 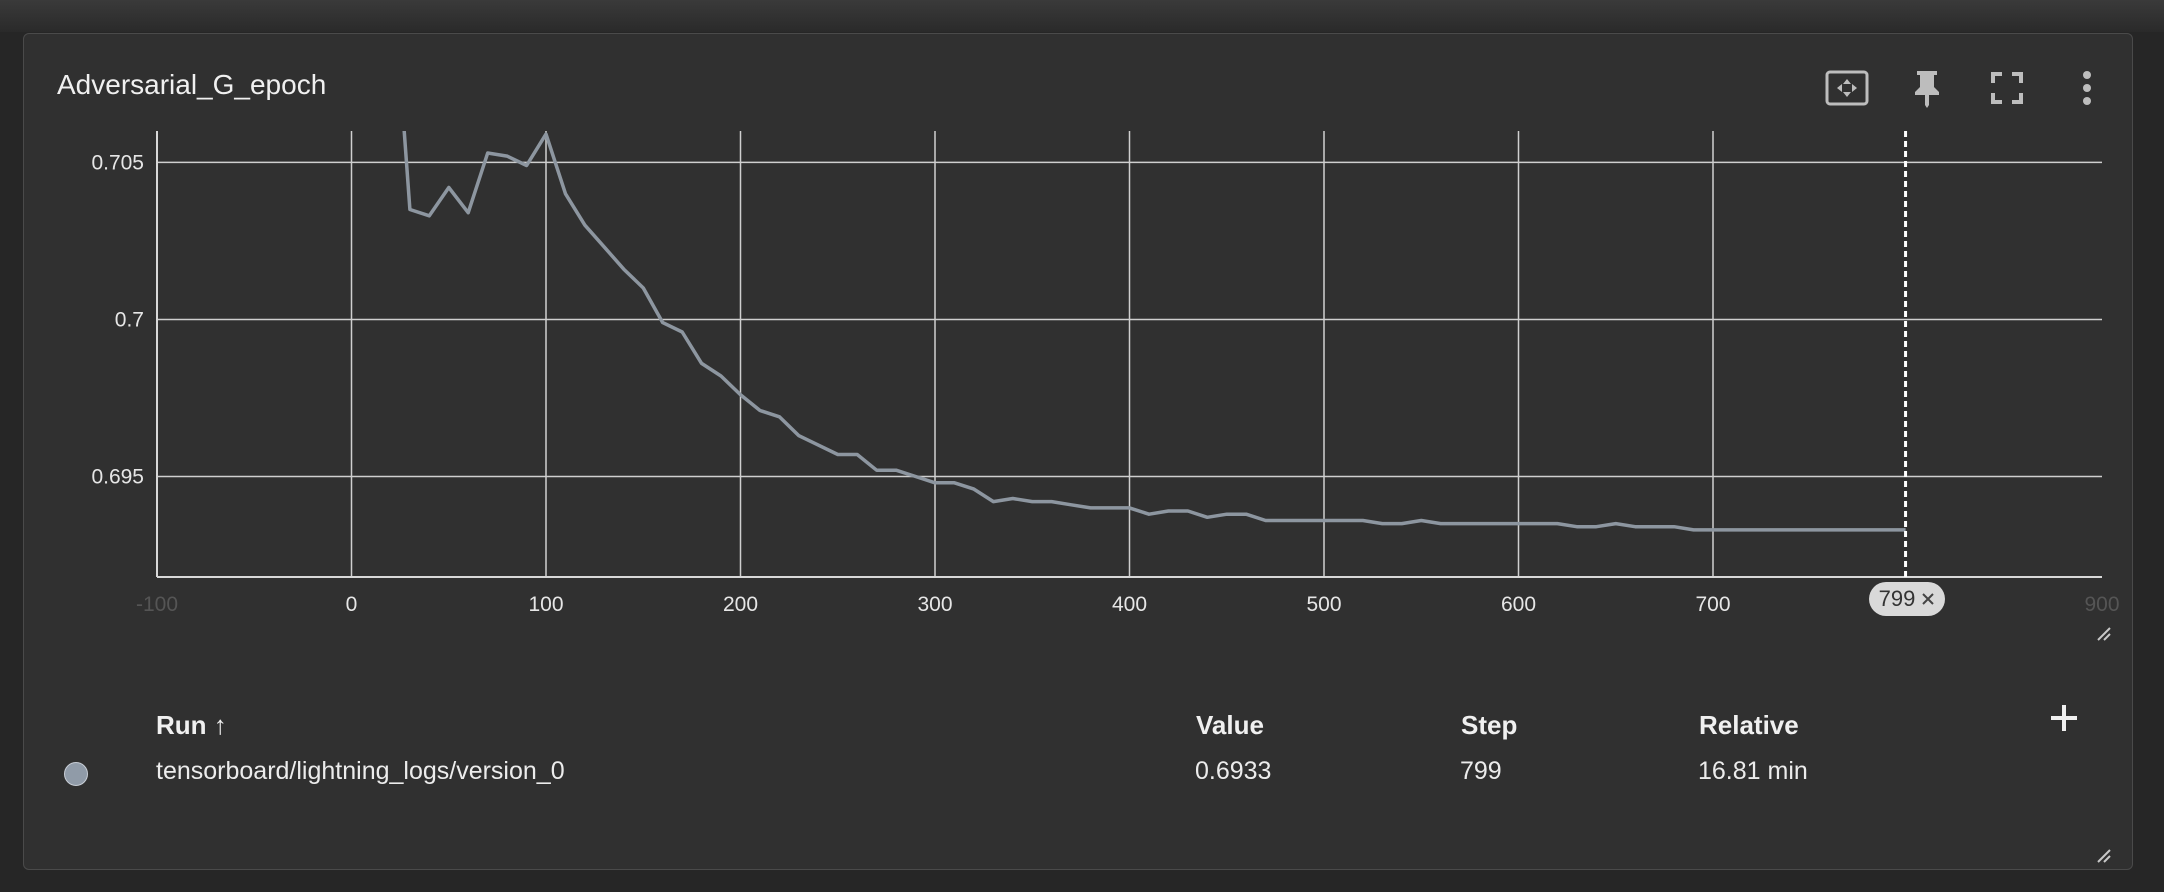 I want to click on run-step: 799, so click(x=1481, y=771).